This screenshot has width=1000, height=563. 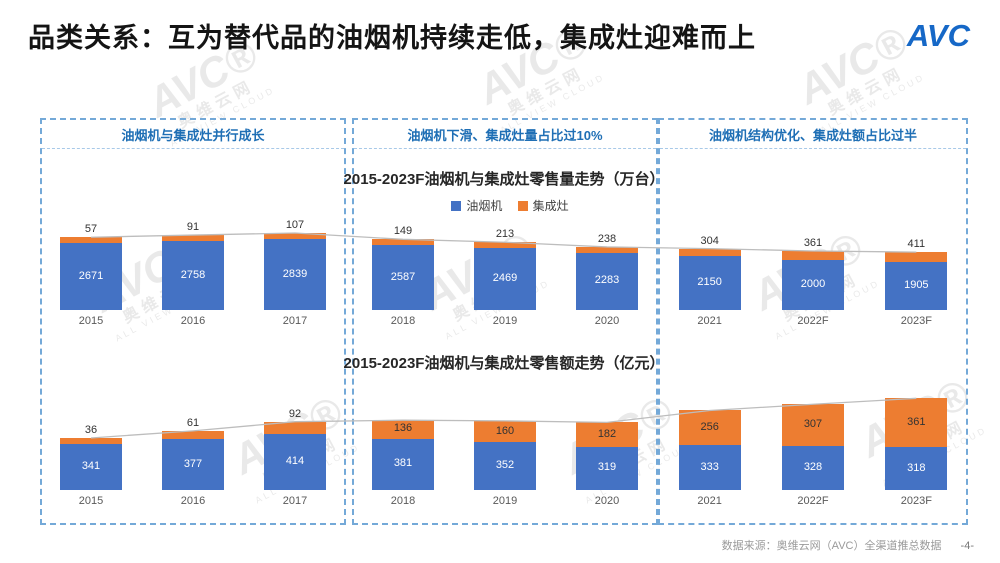 I want to click on bar-hood-value: 2000, so click(x=813, y=284).